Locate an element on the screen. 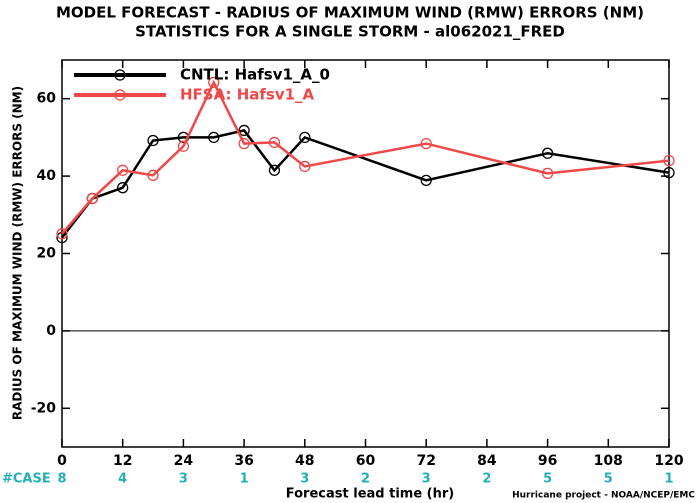 The image size is (700, 503). legend-label: CNTL: Hafsv1_A_0 is located at coordinates (255, 75).